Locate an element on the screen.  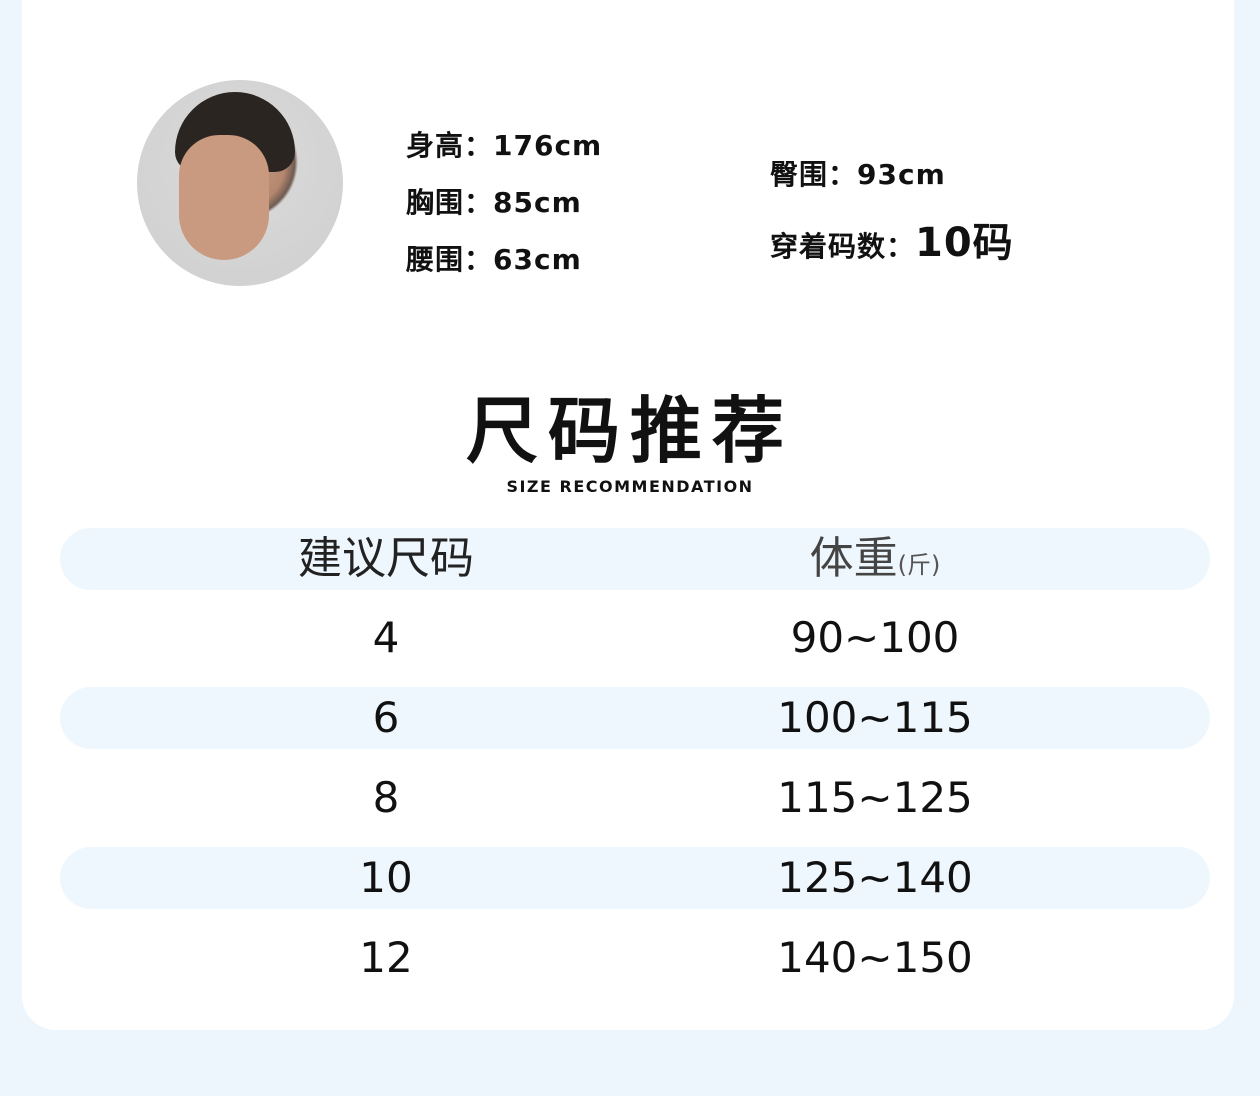
header-size: 建议尺码 is located at coordinates (386, 558).